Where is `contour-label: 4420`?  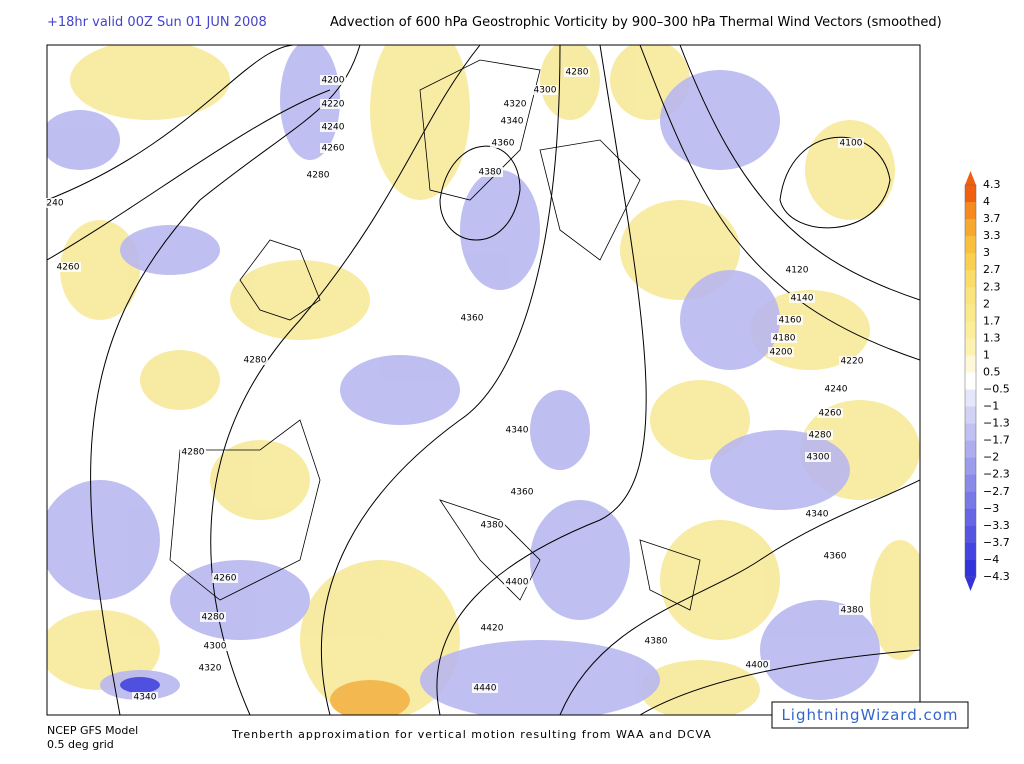 contour-label: 4420 is located at coordinates (492, 629).